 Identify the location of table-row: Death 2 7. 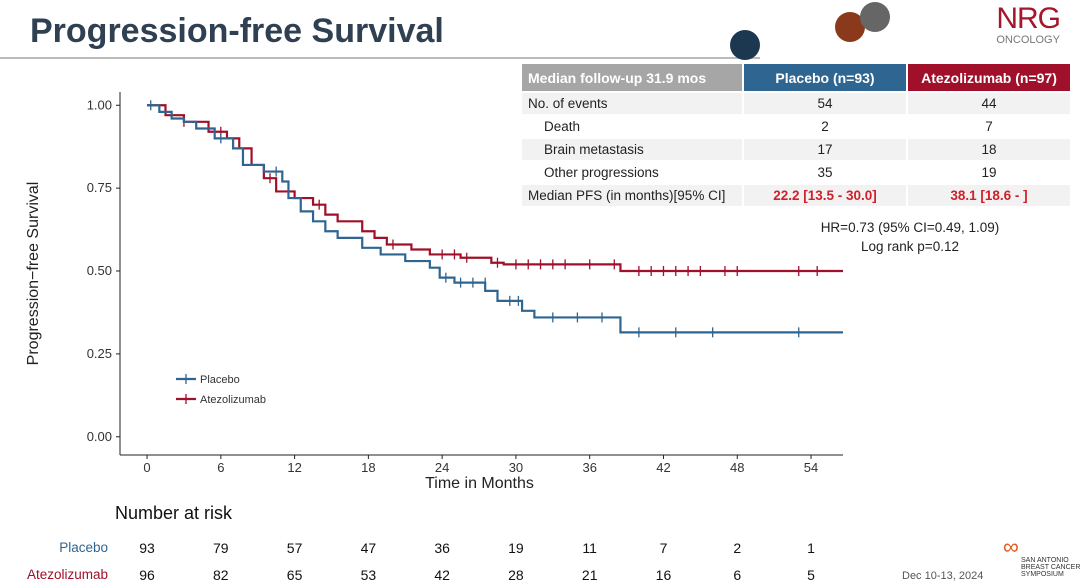
(796, 126).